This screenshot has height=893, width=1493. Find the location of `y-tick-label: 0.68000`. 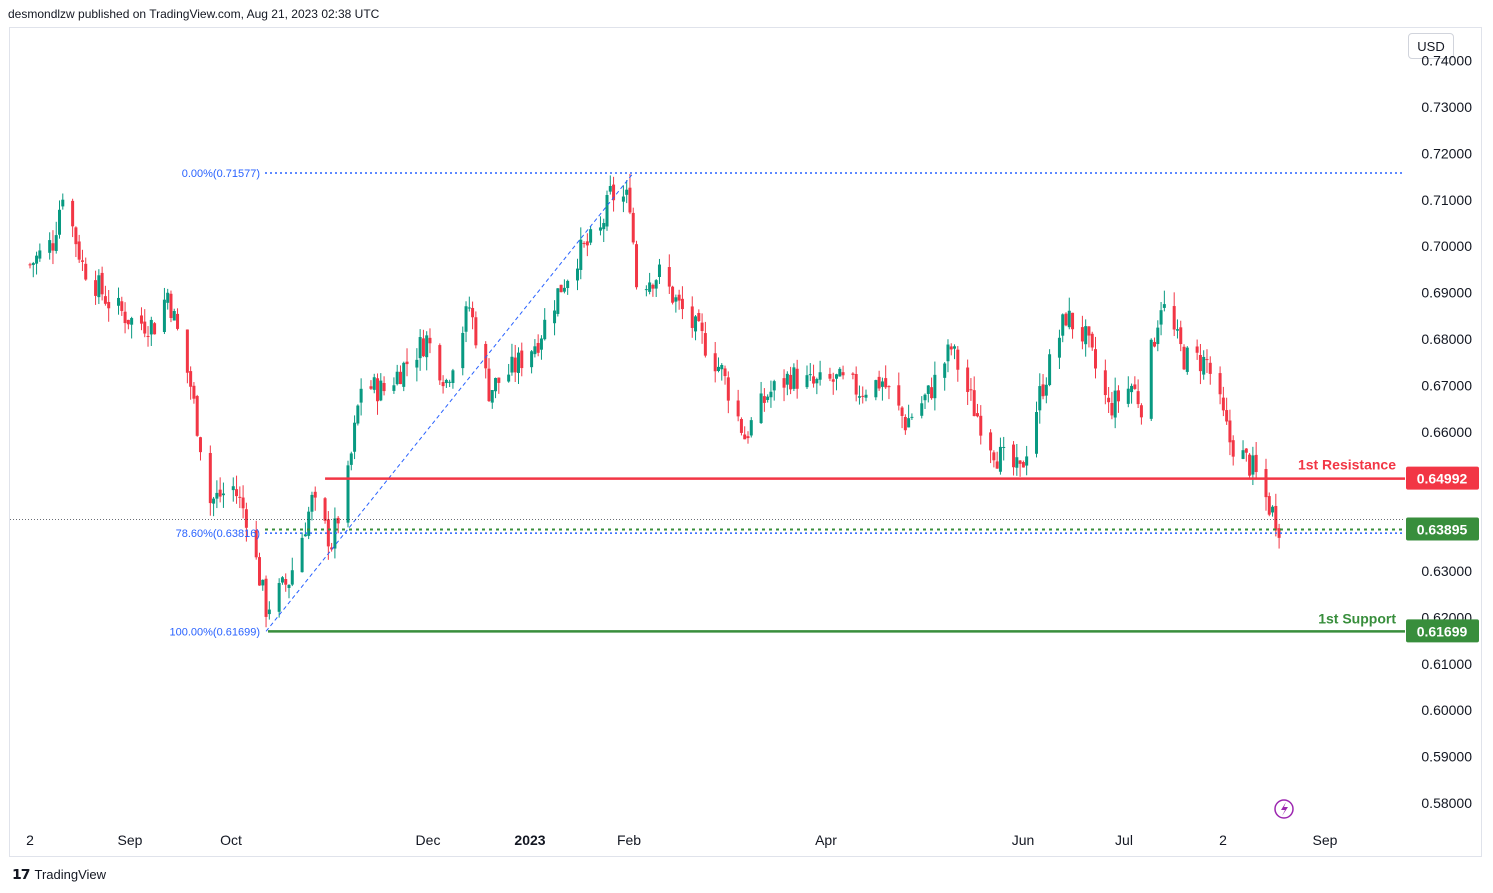

y-tick-label: 0.68000 is located at coordinates (1446, 339).